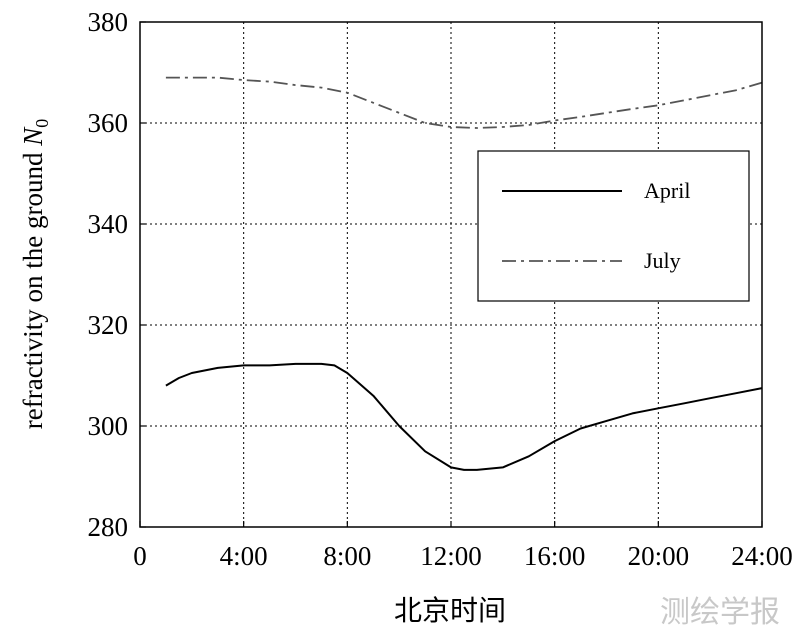 This screenshot has width=800, height=636. What do you see at coordinates (108, 123) in the screenshot?
I see `y-tick-label: 360` at bounding box center [108, 123].